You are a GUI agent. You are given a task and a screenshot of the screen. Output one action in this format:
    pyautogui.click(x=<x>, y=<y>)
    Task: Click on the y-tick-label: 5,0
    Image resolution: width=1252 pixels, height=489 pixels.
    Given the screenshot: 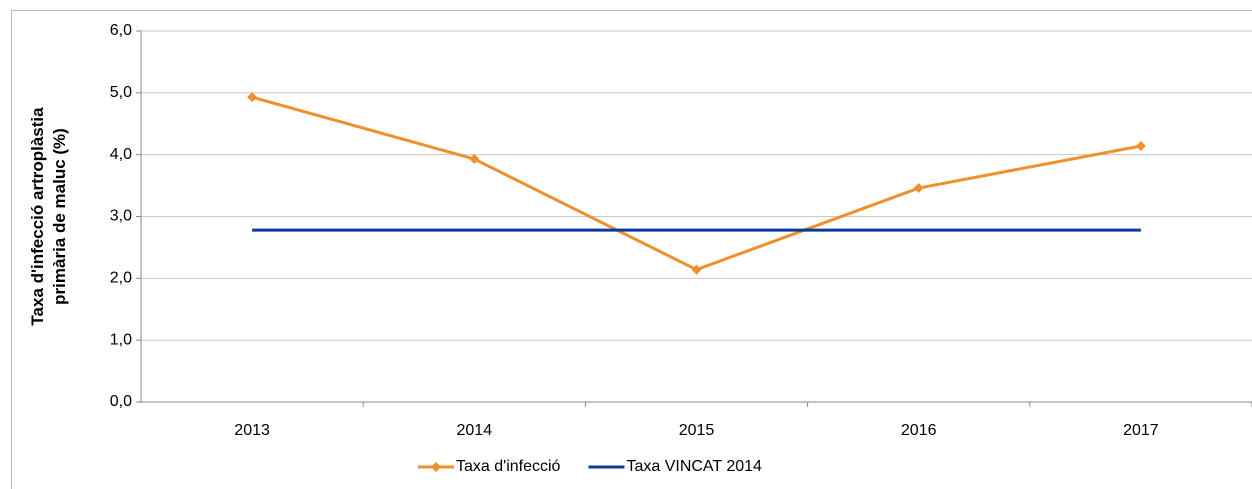 What is the action you would take?
    pyautogui.click(x=121, y=92)
    